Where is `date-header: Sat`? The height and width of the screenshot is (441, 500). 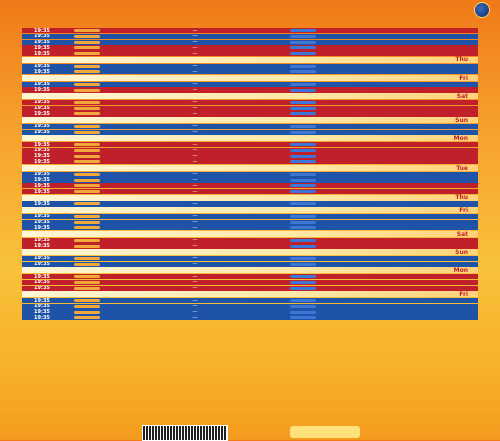
date-header: Sat is located at coordinates (250, 96).